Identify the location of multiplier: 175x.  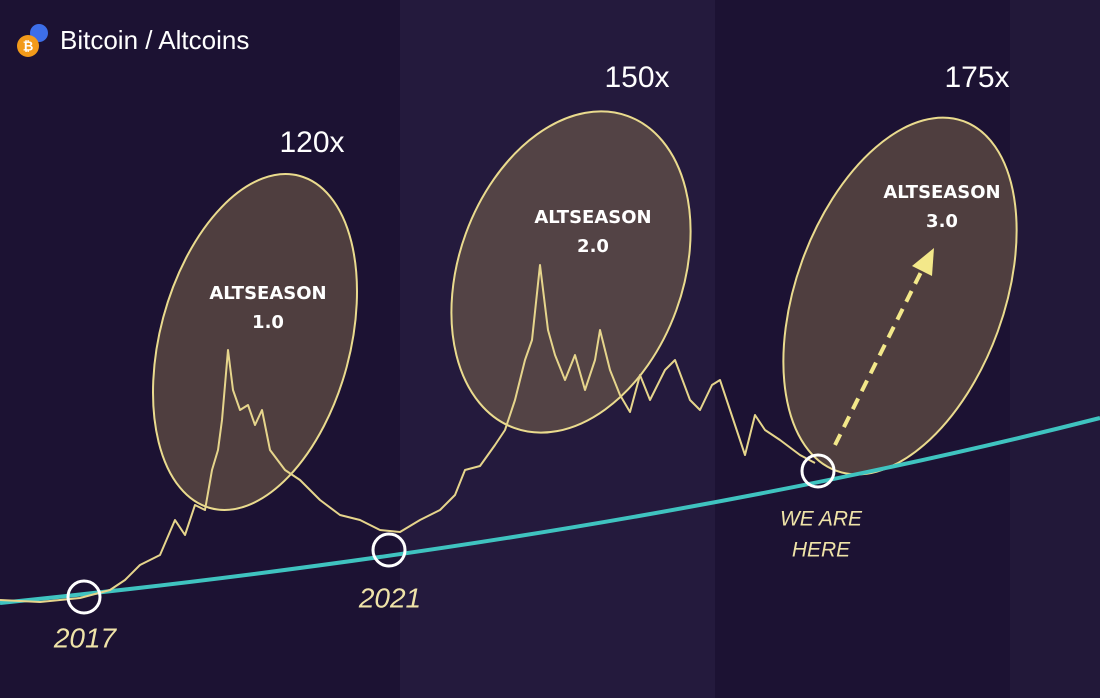
(976, 77).